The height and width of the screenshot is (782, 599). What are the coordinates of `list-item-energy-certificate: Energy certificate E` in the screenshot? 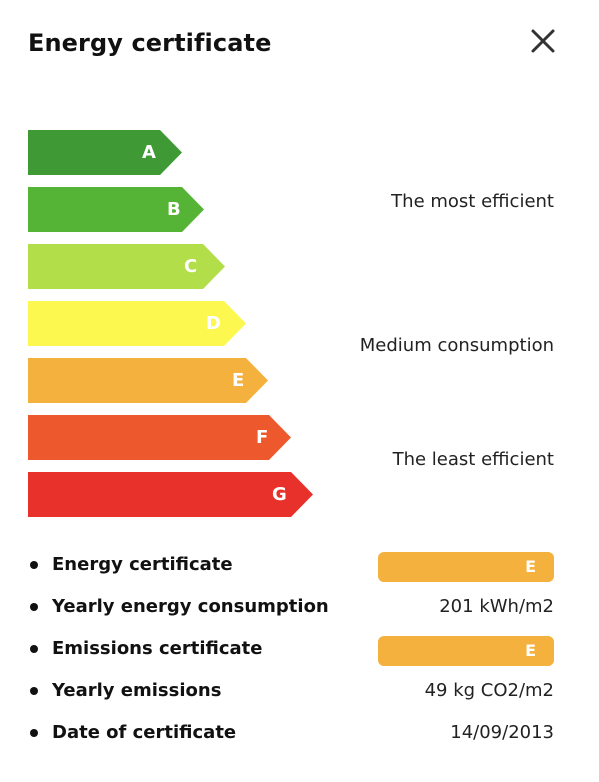 It's located at (291, 569).